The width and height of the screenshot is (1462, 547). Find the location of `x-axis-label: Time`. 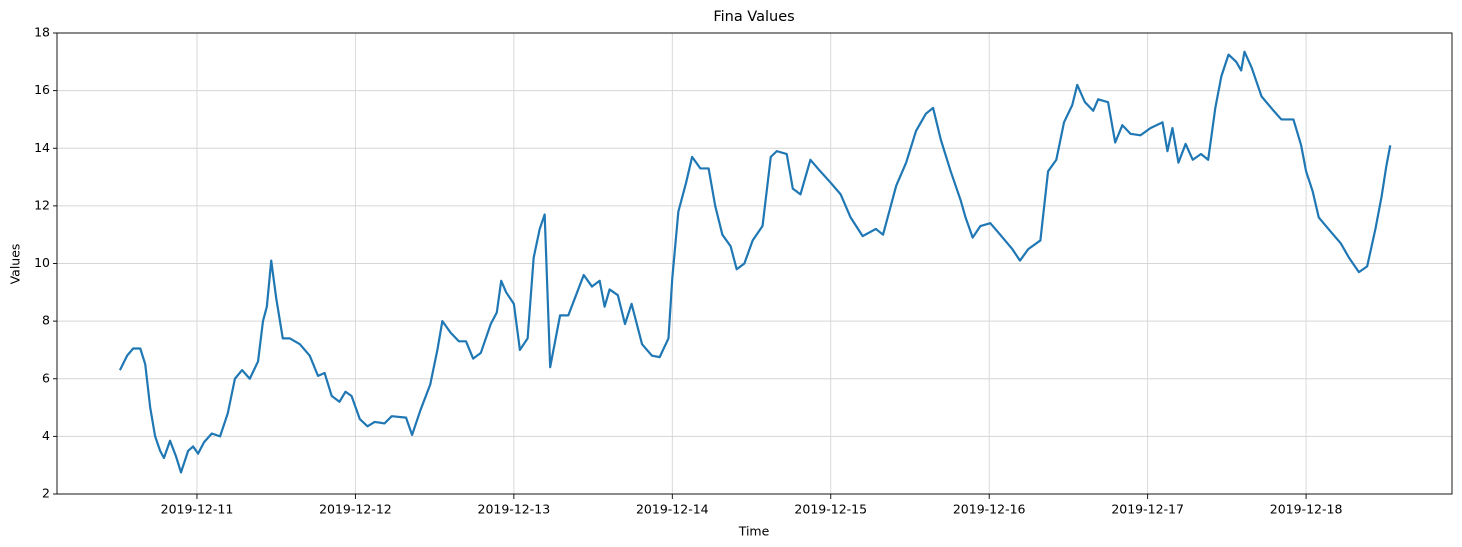

x-axis-label: Time is located at coordinates (754, 531).